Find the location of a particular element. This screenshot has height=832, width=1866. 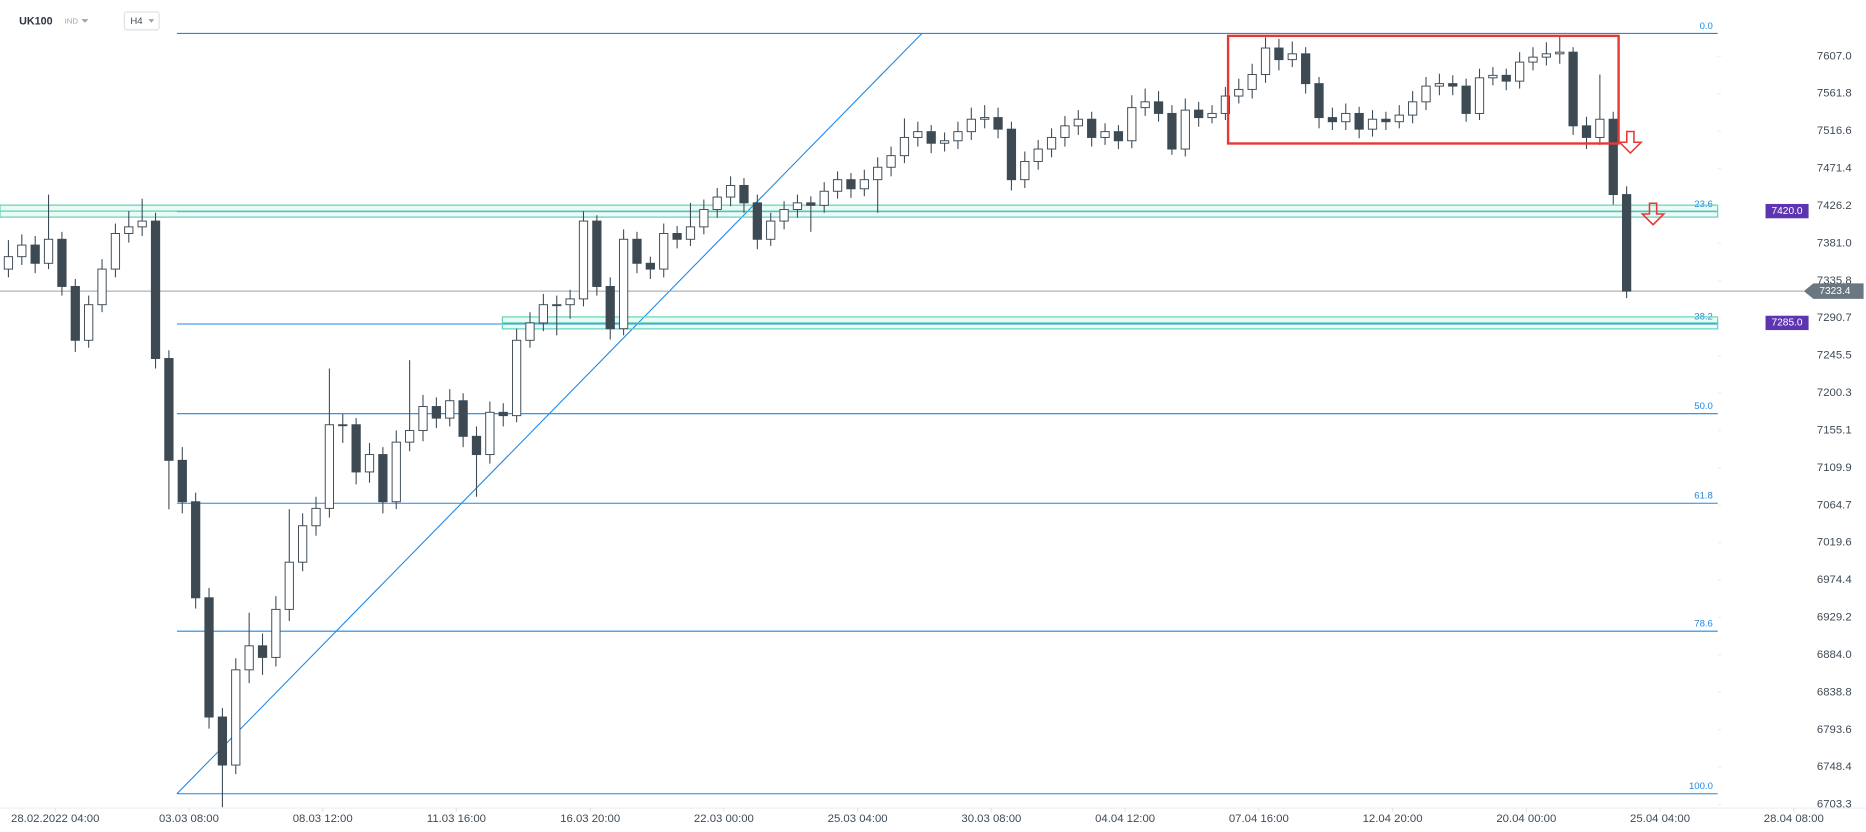

interval-dropdown is located at coordinates (151, 21).